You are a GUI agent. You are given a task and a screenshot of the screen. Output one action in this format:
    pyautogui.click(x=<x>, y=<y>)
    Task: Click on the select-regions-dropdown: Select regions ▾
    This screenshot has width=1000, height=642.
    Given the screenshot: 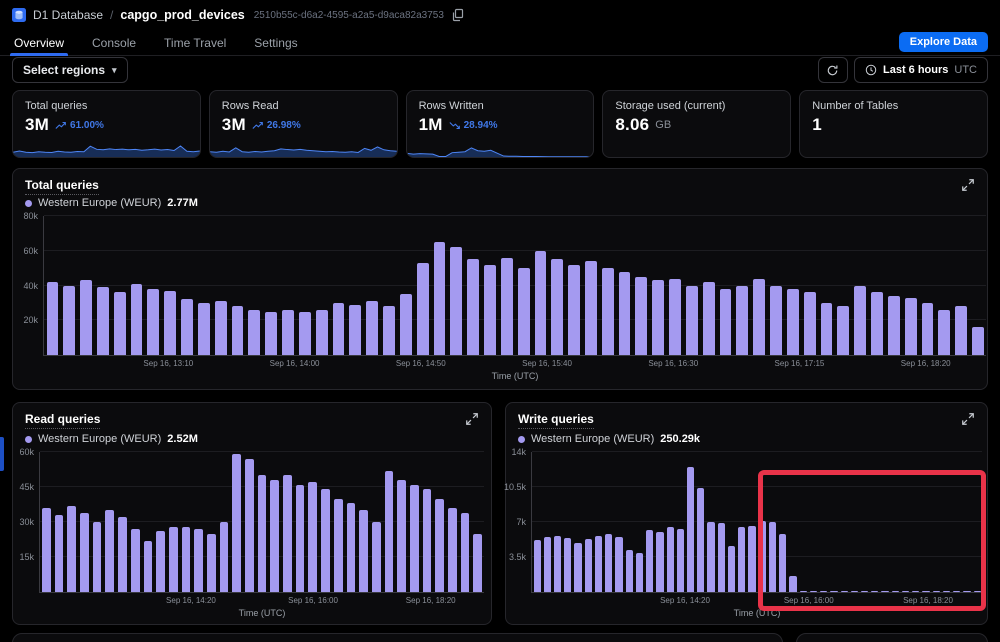 What is the action you would take?
    pyautogui.click(x=70, y=70)
    